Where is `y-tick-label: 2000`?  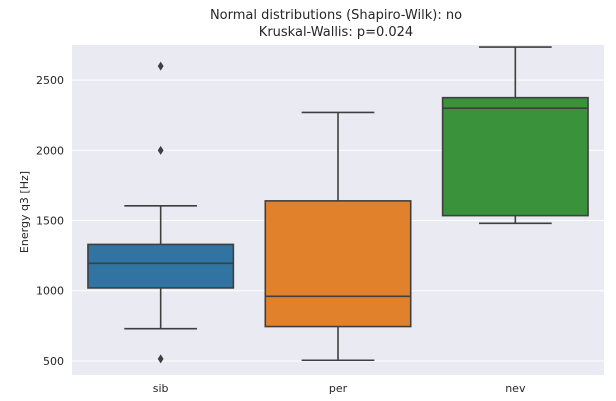
y-tick-label: 2000 is located at coordinates (50, 150).